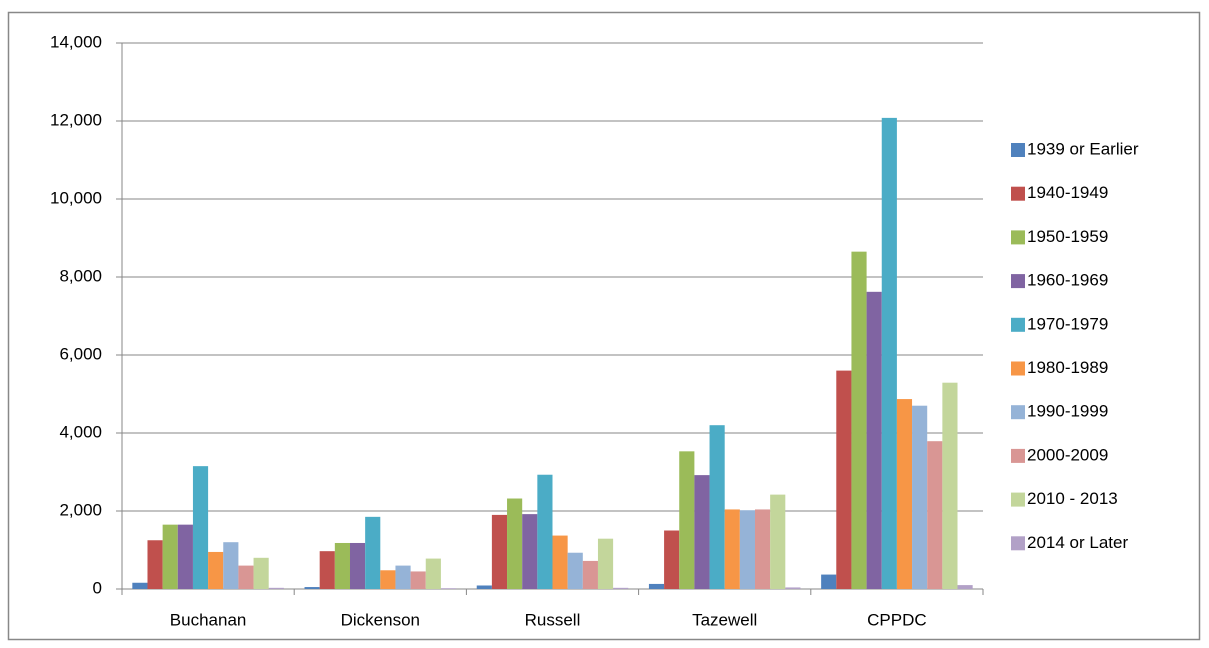  Describe the element at coordinates (724, 619) in the screenshot. I see `x-tick-label: Tazewell` at that location.